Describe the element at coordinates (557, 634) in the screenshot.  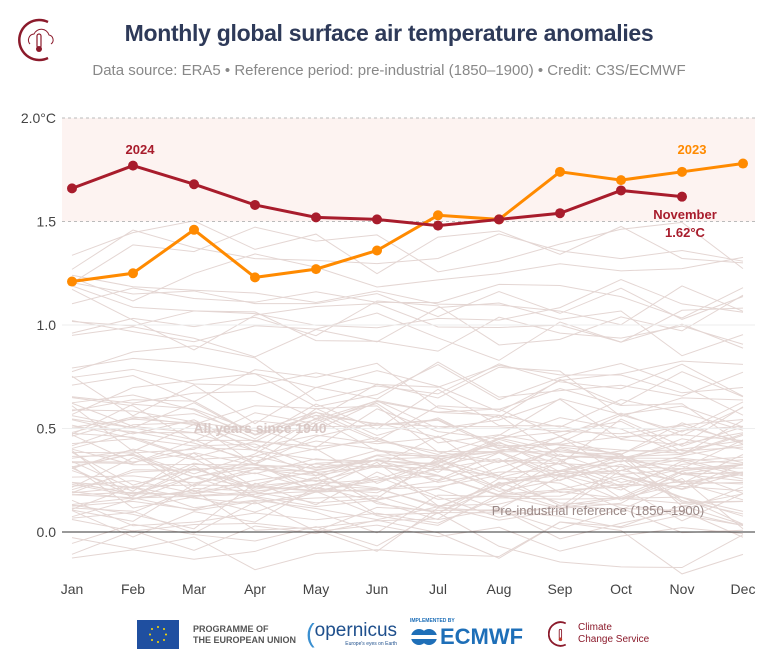
I see `c3s-icon` at that location.